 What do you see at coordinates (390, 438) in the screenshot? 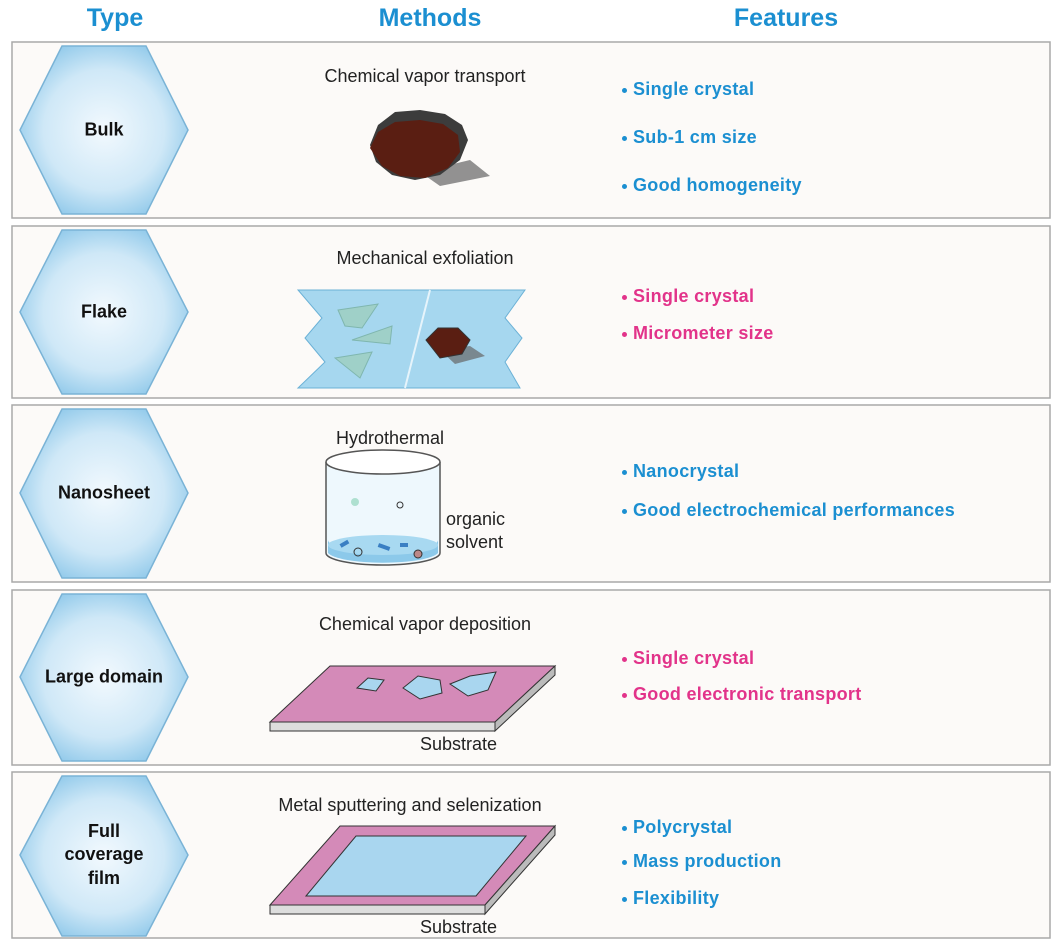
I see `method-label: Hydrothermal` at bounding box center [390, 438].